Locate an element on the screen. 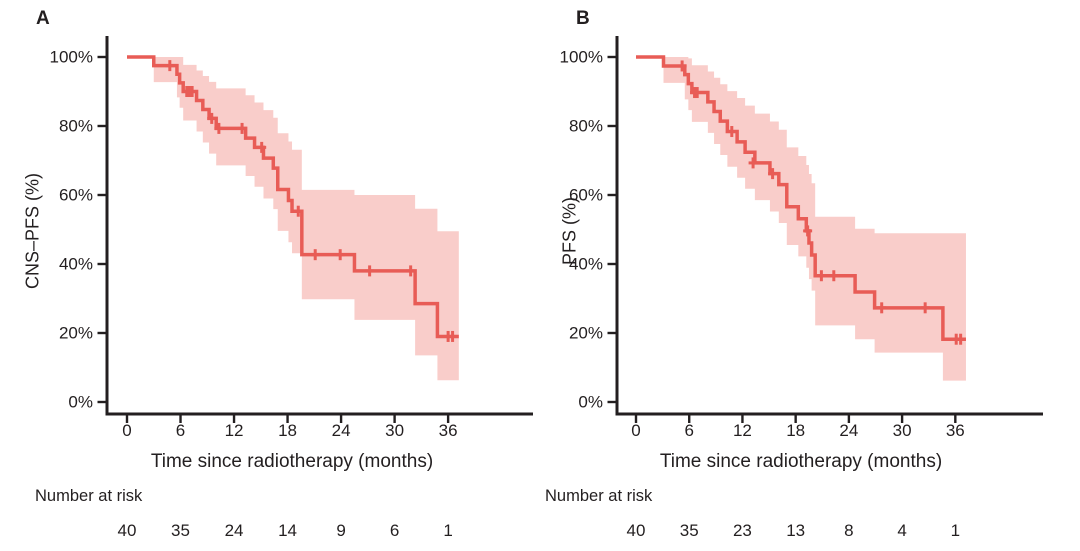 Image resolution: width=1080 pixels, height=551 pixels. x-tick-label-b: 30 is located at coordinates (902, 430).